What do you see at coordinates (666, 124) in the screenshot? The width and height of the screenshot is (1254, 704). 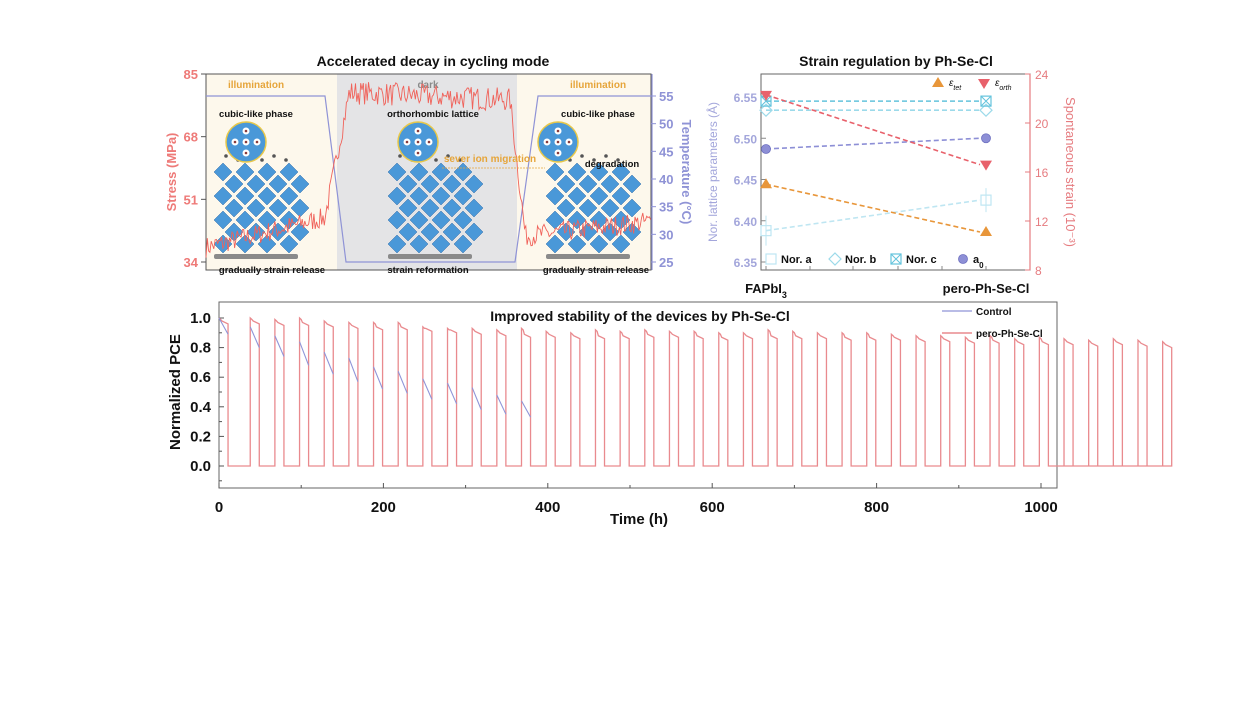 I see `temperature-tick-label: 50` at bounding box center [666, 124].